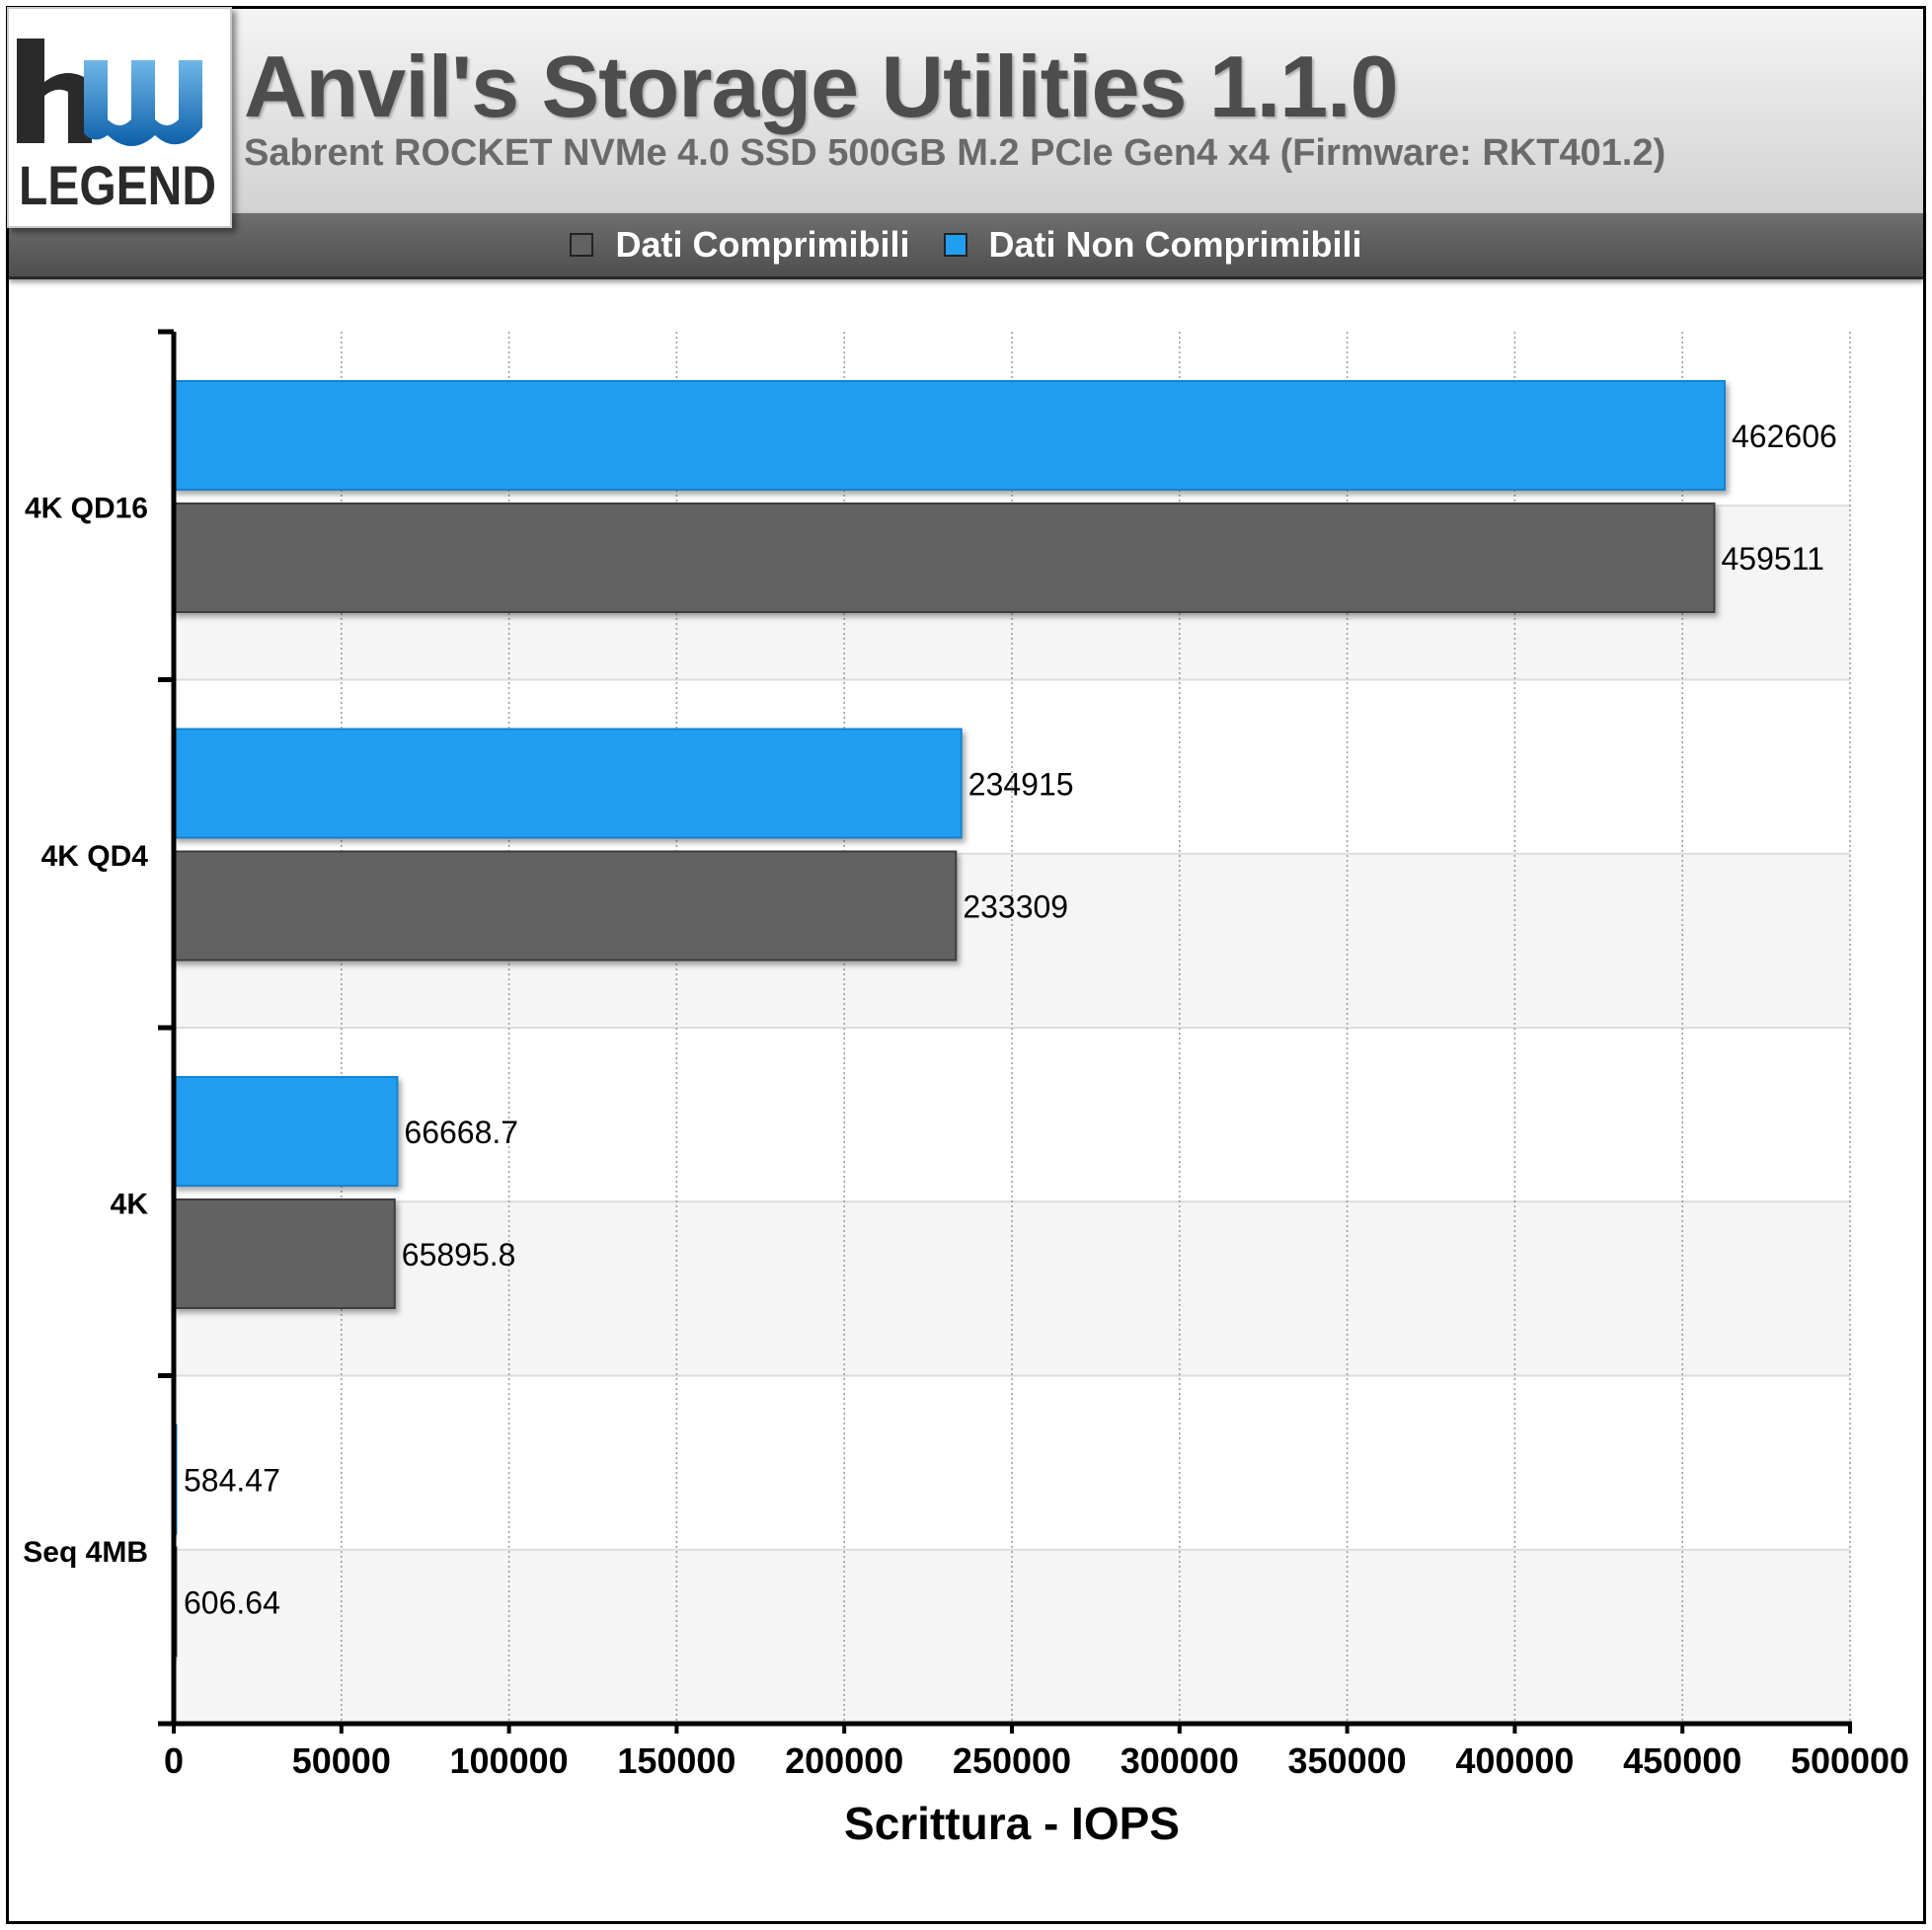 This screenshot has height=1930, width=1932. What do you see at coordinates (86, 508) in the screenshot?
I see `y-category-label: 4K QD16` at bounding box center [86, 508].